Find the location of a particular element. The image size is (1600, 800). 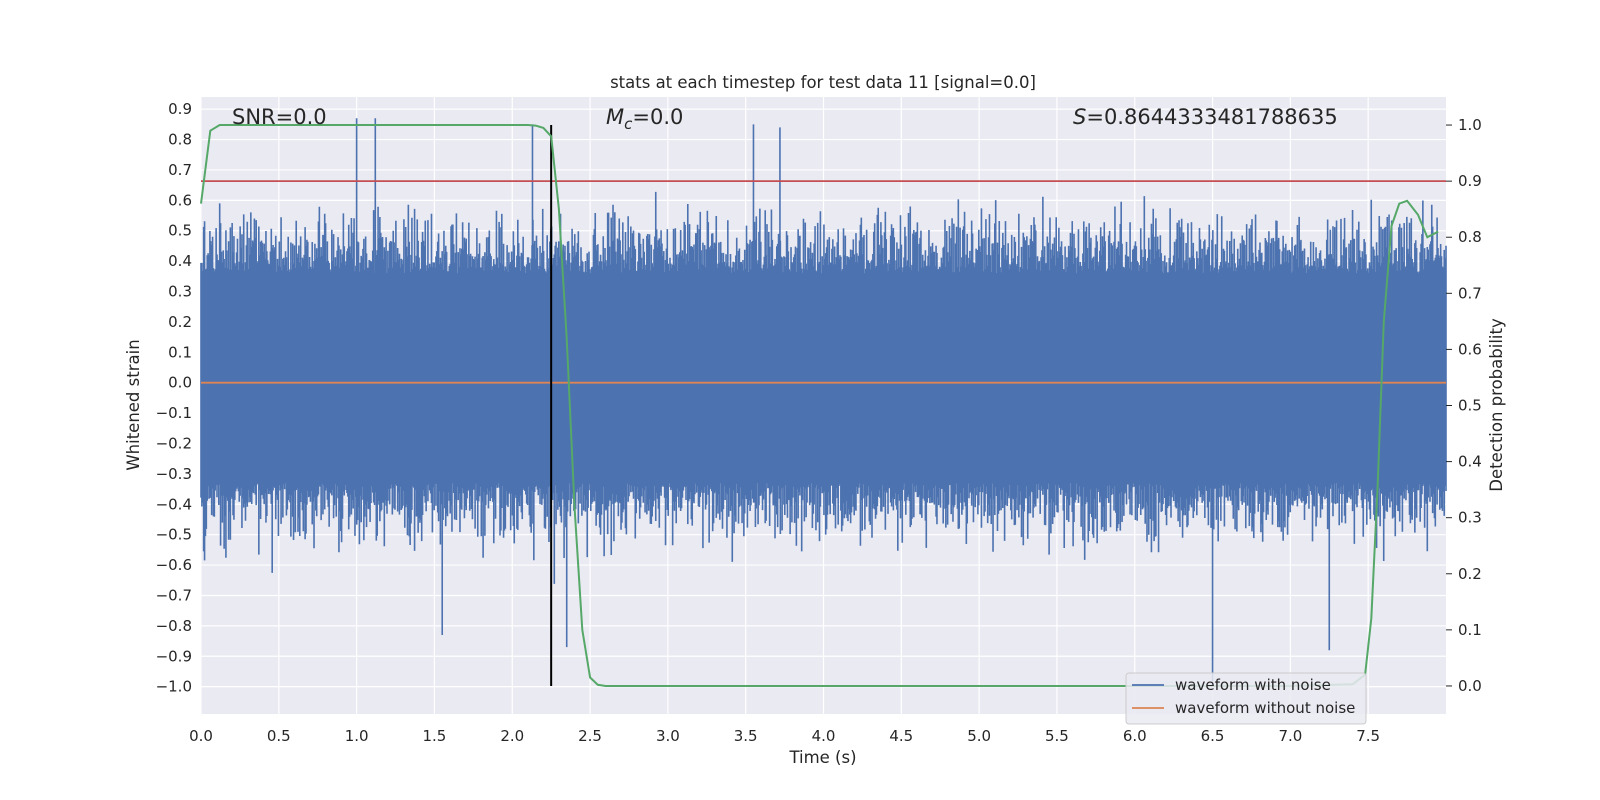

x-tick-label: 1.0 is located at coordinates (357, 736).